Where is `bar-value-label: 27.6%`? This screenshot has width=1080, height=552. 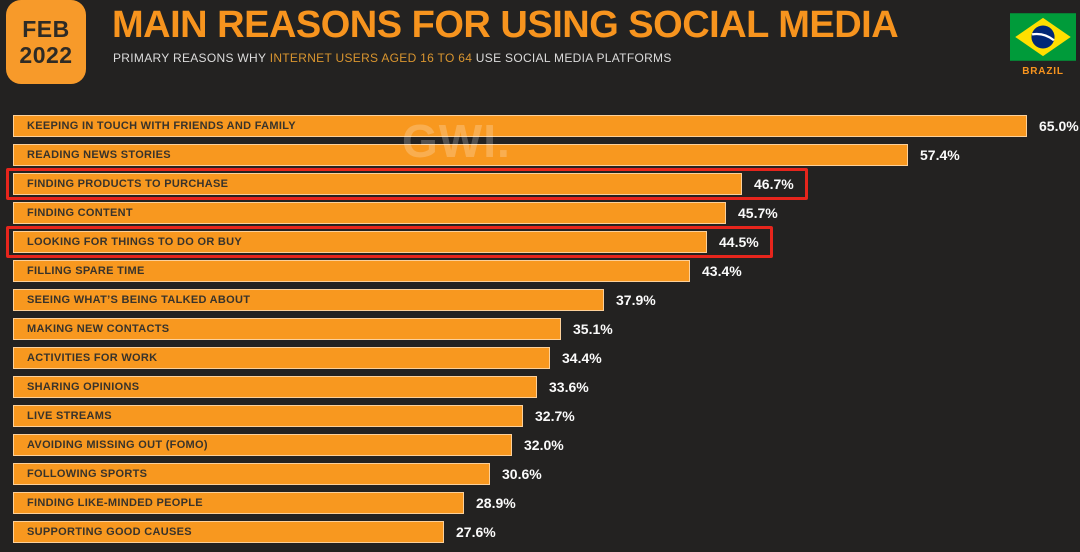 bar-value-label: 27.6% is located at coordinates (476, 532).